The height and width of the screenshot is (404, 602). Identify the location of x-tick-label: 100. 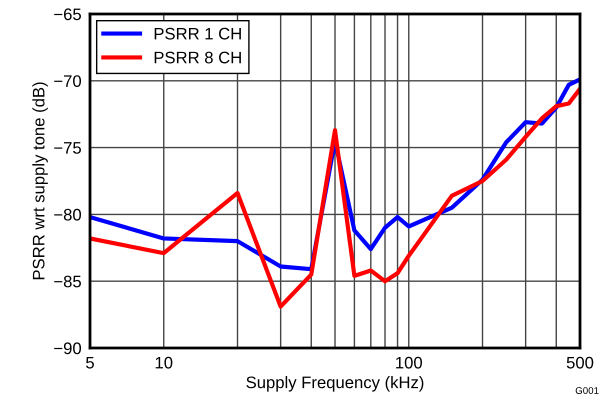
(409, 362).